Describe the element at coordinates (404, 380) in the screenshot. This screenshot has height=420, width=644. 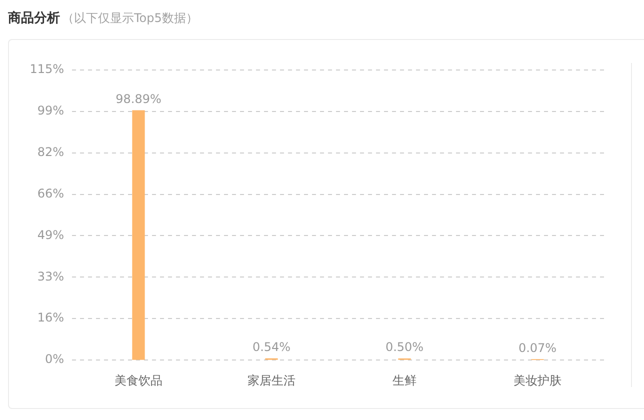
I see `x-tick-label: 生鲜` at that location.